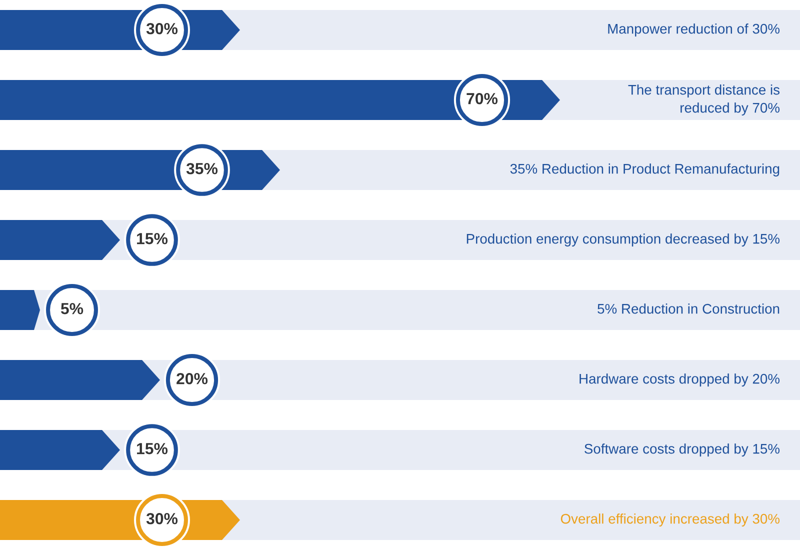 The height and width of the screenshot is (550, 800). I want to click on y-tick-label: 5% Reduction in Construction, so click(689, 309).